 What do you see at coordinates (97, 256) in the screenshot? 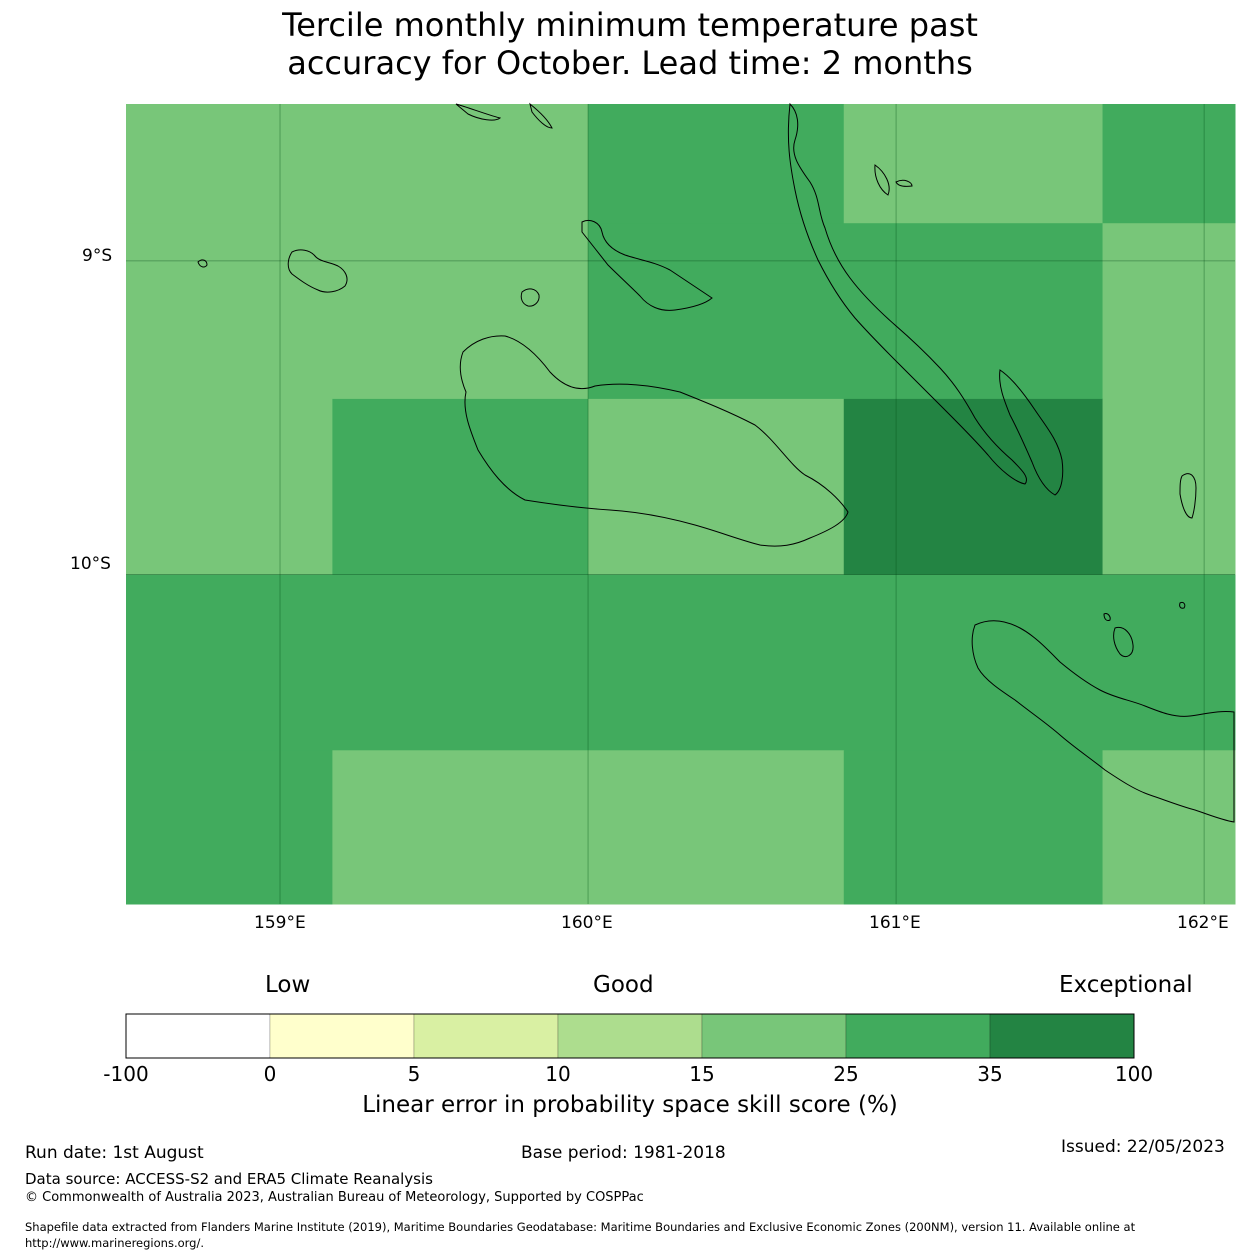
I see `lat-label-9s: 9°S` at bounding box center [97, 256].